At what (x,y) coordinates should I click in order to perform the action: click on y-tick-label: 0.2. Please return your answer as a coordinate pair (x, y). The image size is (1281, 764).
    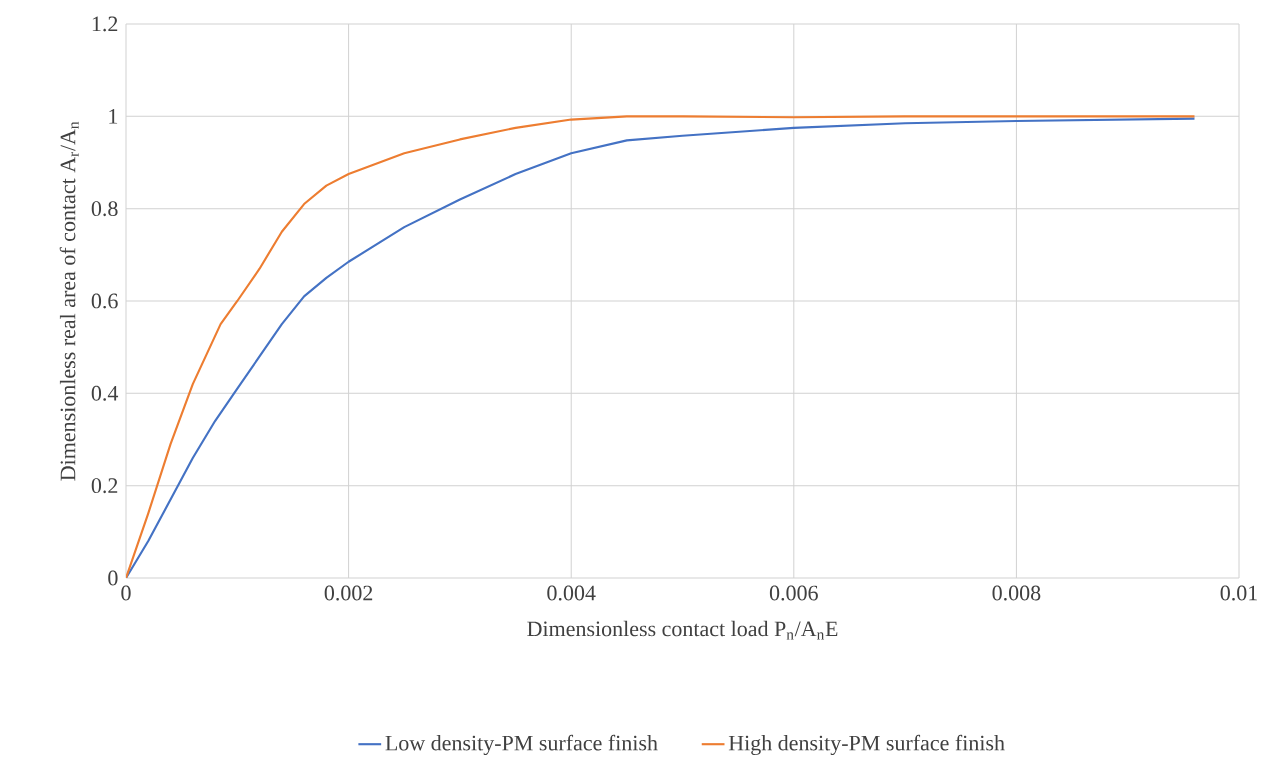
    Looking at the image, I should click on (104, 486).